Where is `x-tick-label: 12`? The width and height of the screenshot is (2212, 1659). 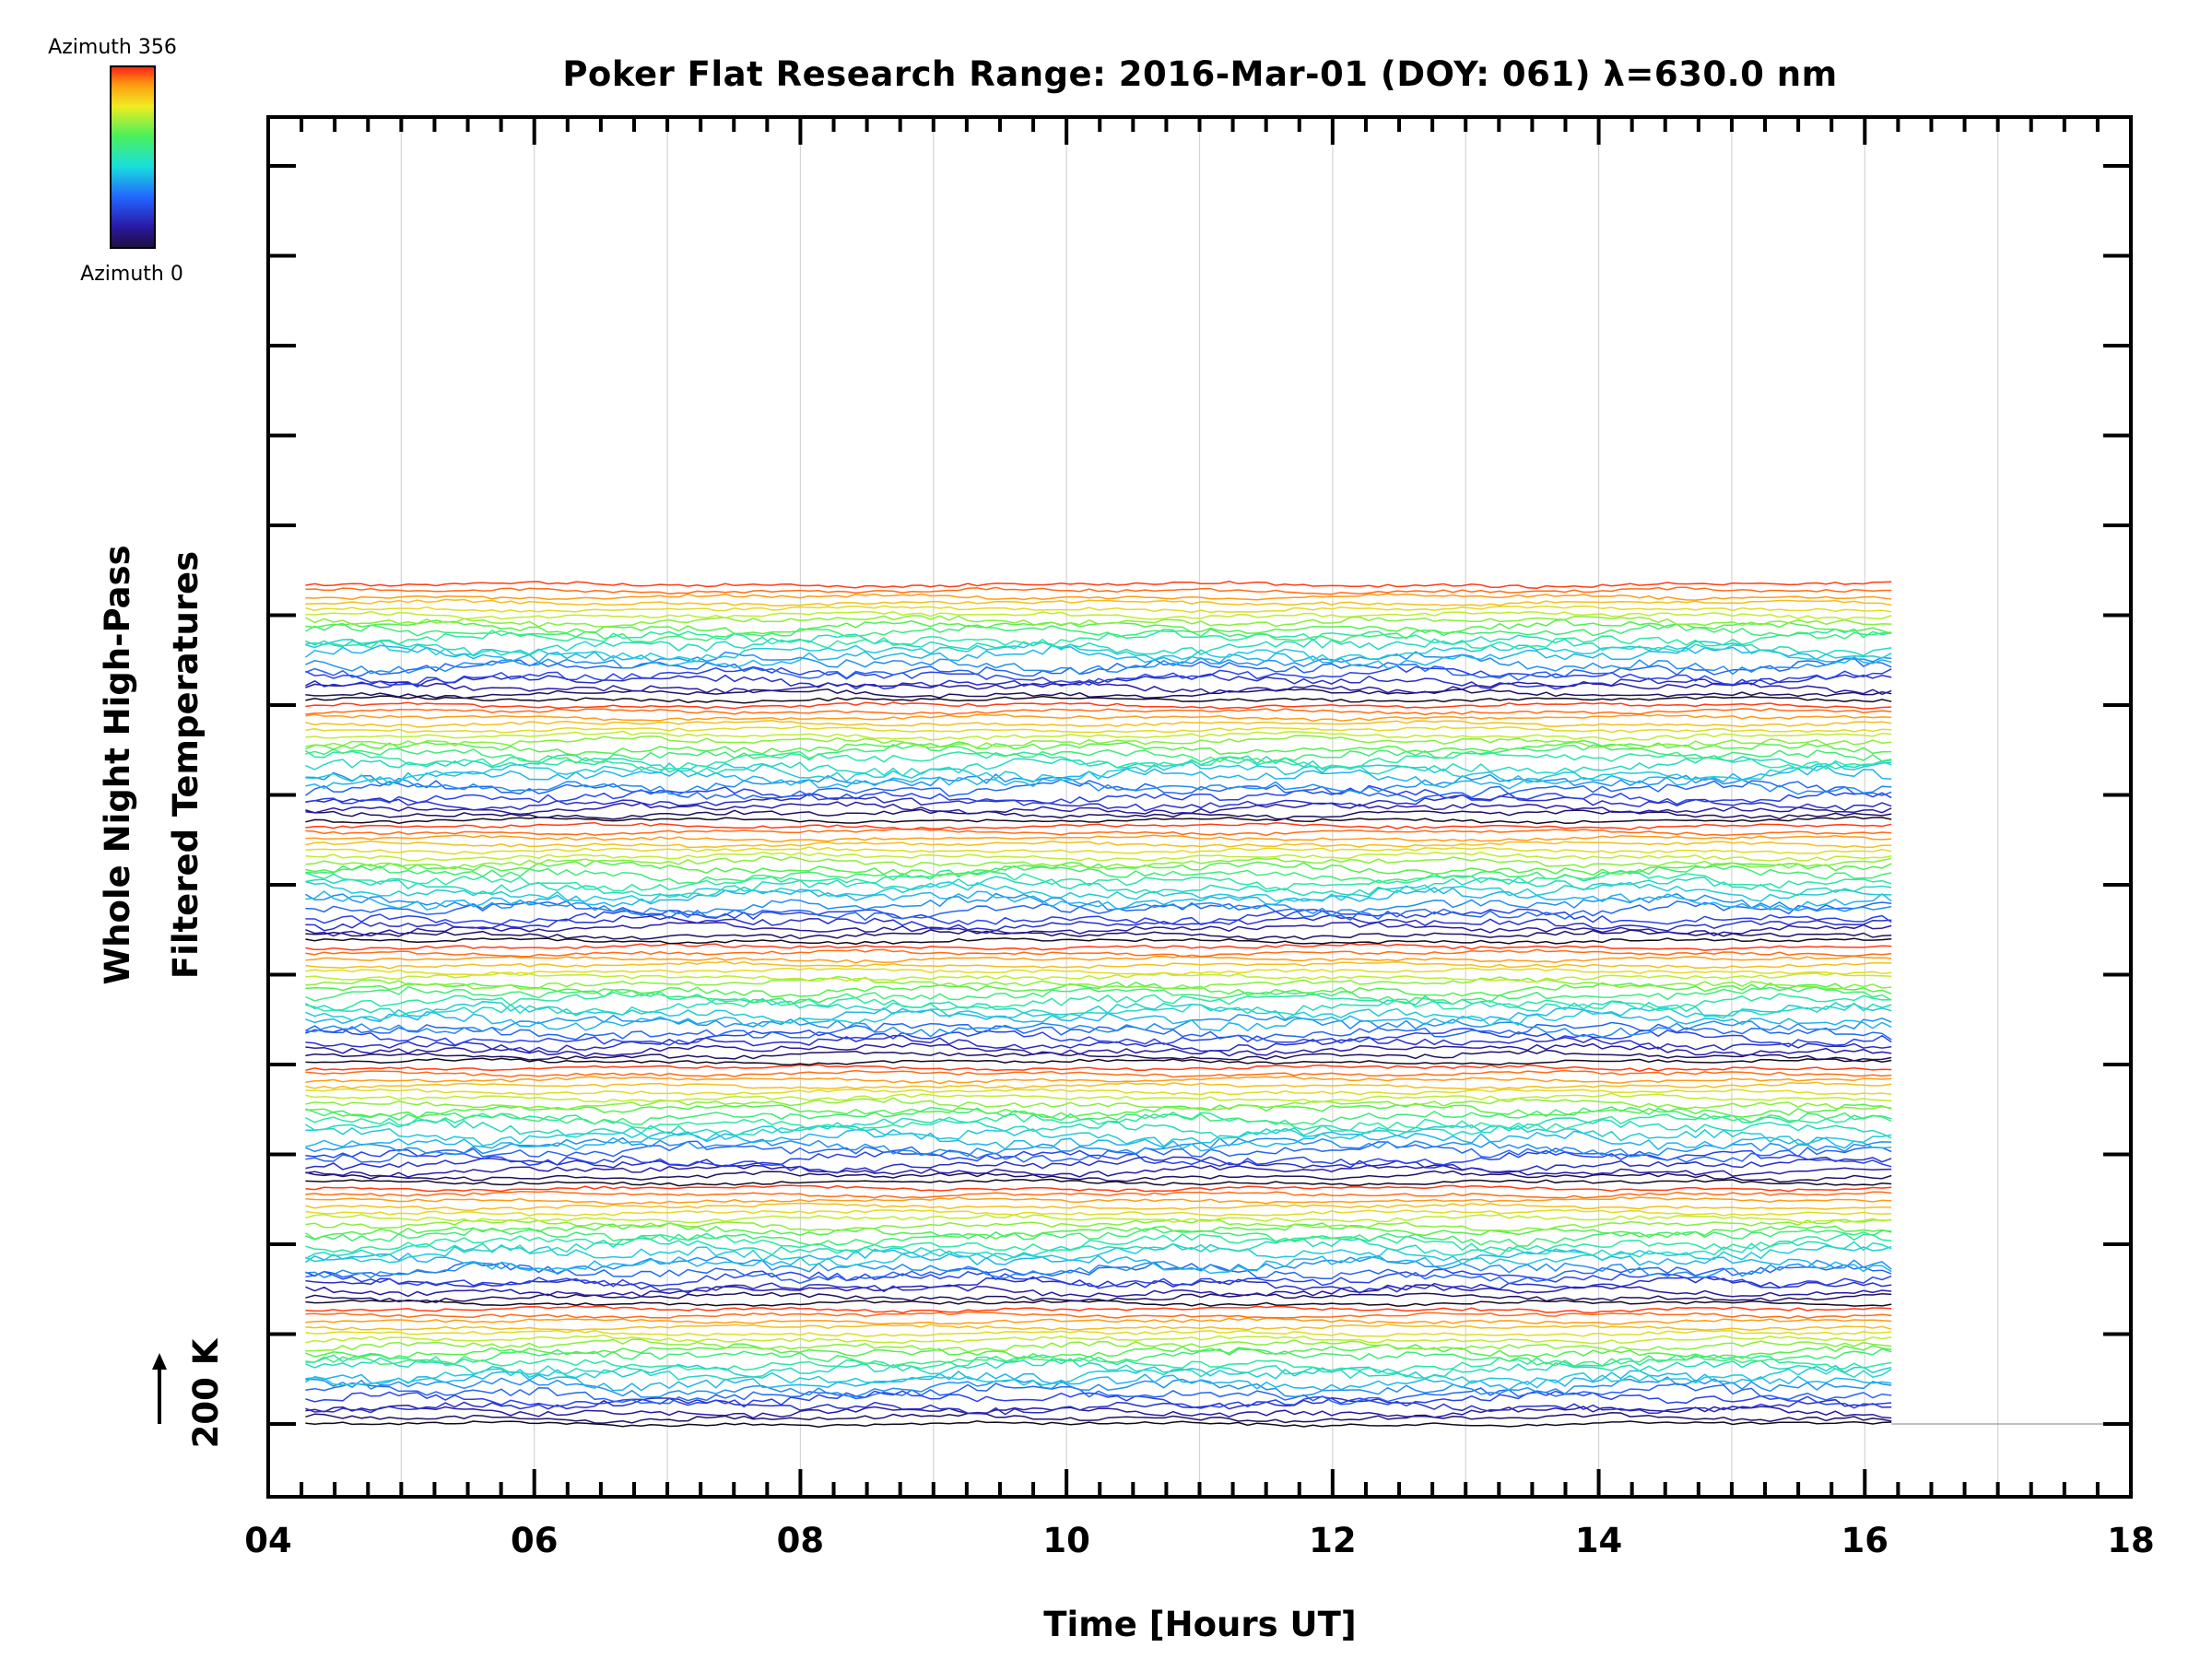
x-tick-label: 12 is located at coordinates (1333, 1540).